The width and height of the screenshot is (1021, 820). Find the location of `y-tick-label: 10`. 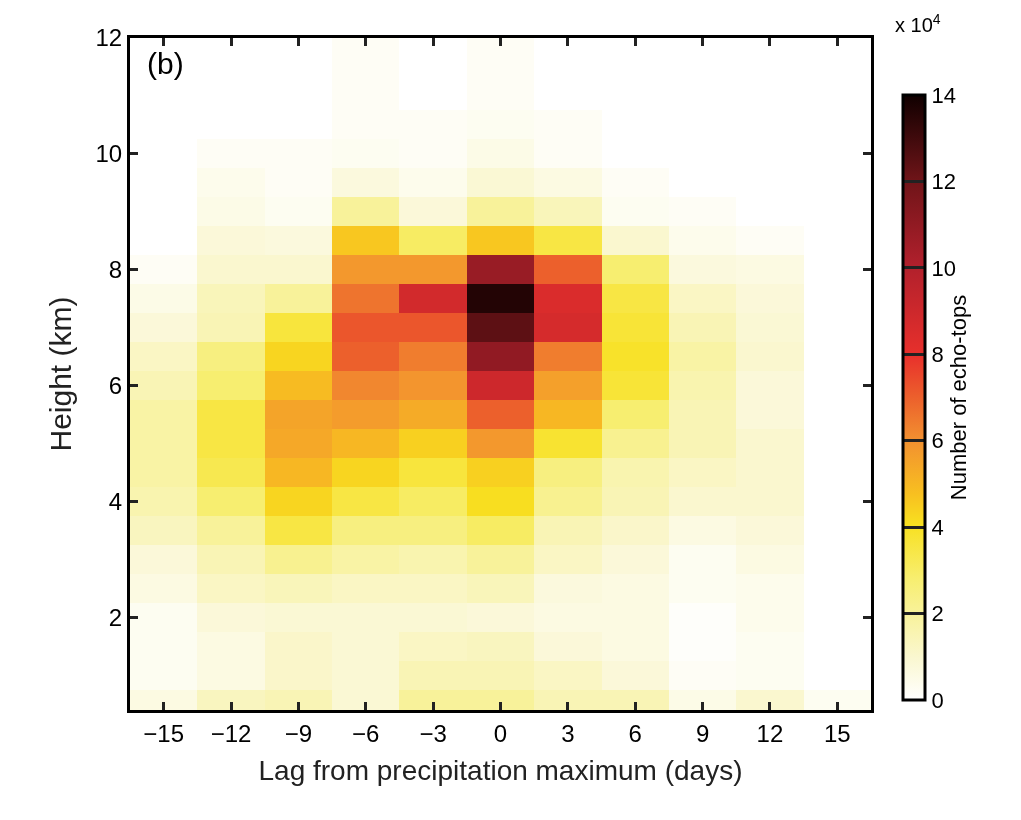

y-tick-label: 10 is located at coordinates (109, 154).